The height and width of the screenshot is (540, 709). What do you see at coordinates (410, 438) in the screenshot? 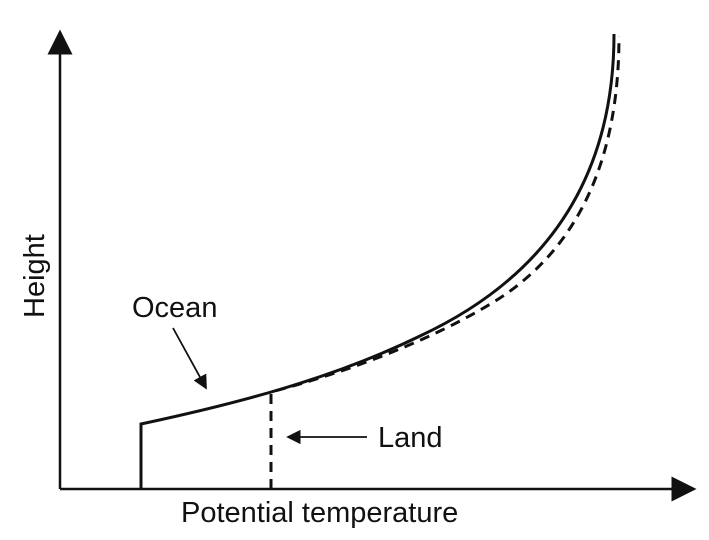
I see `land-label: Land` at bounding box center [410, 438].